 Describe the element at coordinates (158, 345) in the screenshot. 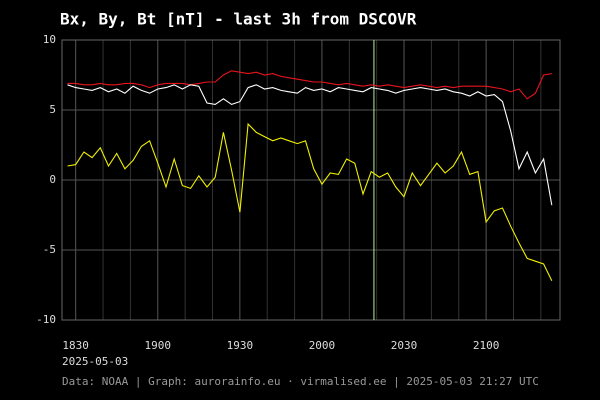

I see `x-tick-label: 1900` at that location.